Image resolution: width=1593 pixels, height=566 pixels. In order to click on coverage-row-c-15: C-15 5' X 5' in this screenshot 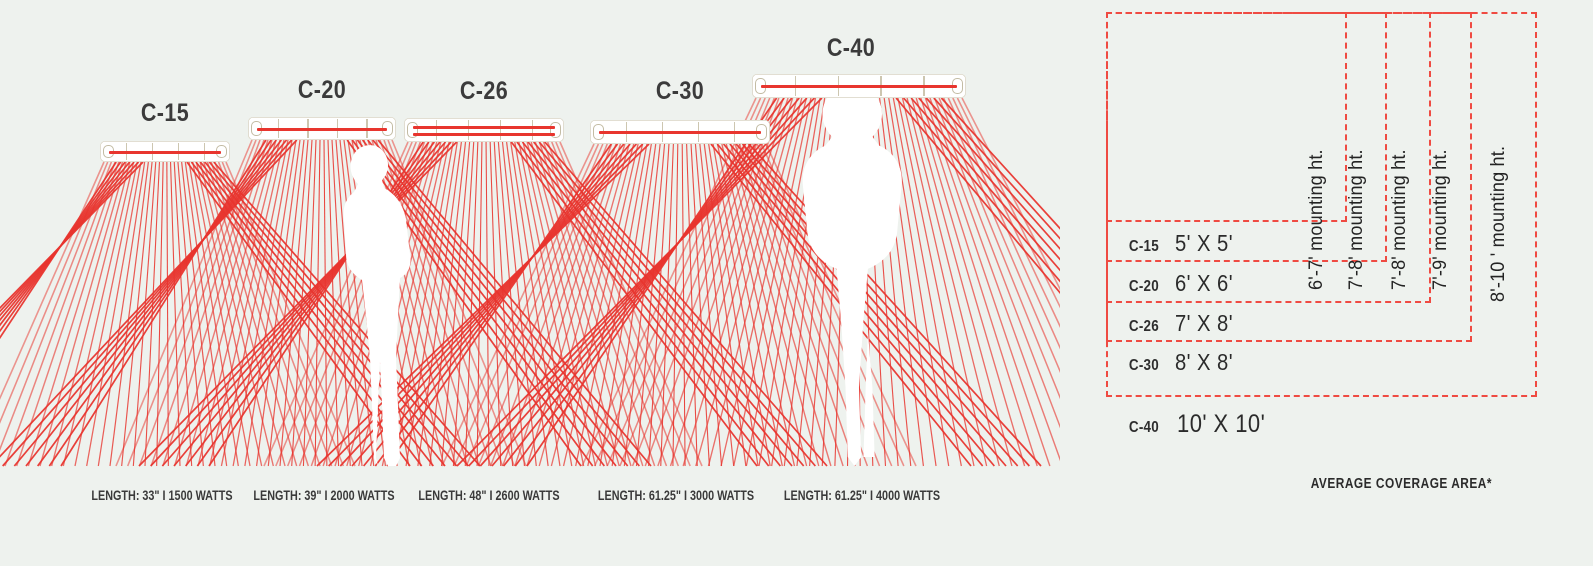, I will do `click(1181, 243)`.